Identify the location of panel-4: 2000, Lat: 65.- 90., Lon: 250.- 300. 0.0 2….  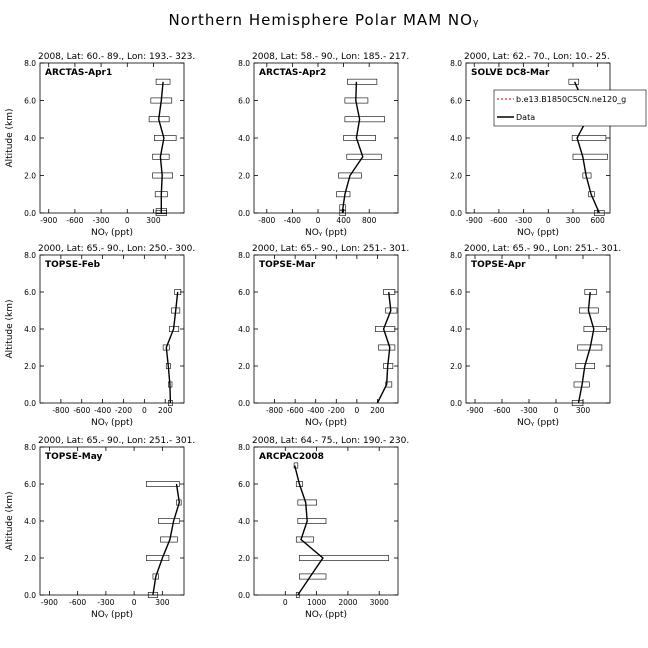
(100, 336).